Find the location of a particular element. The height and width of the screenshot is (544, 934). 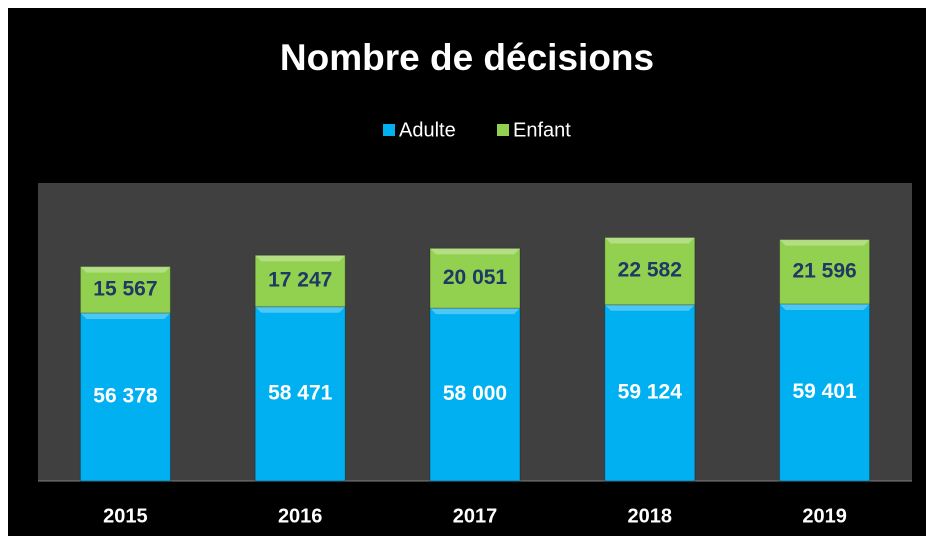

x-tick-label: 2018 is located at coordinates (650, 516).